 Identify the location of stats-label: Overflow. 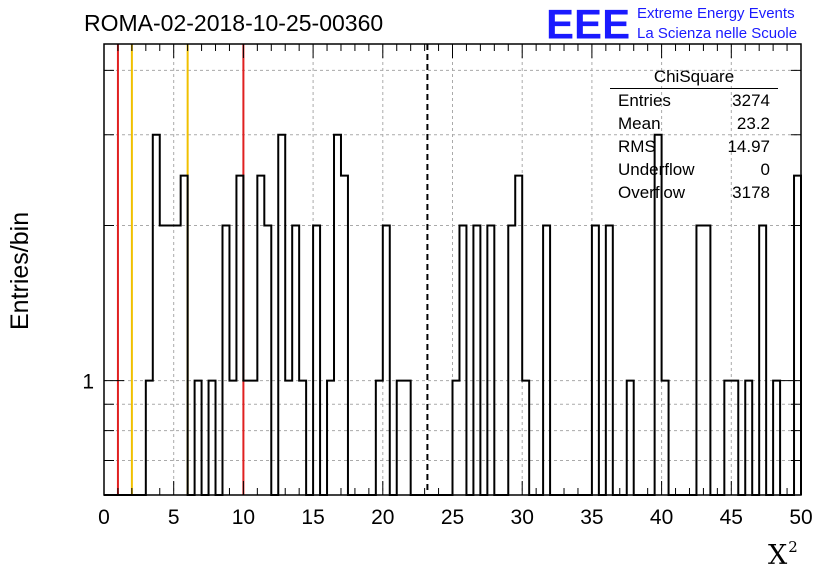
(652, 192).